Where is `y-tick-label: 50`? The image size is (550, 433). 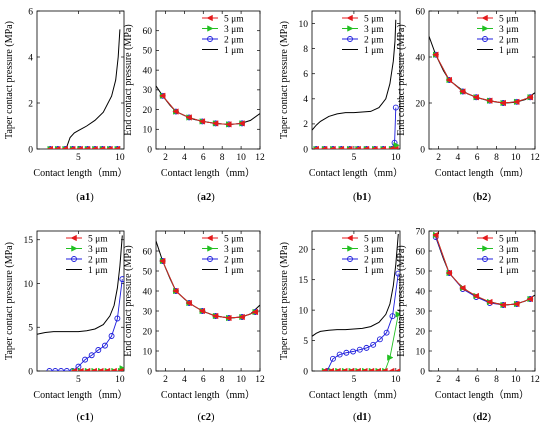
y-tick-label: 50 is located at coordinates (148, 272).